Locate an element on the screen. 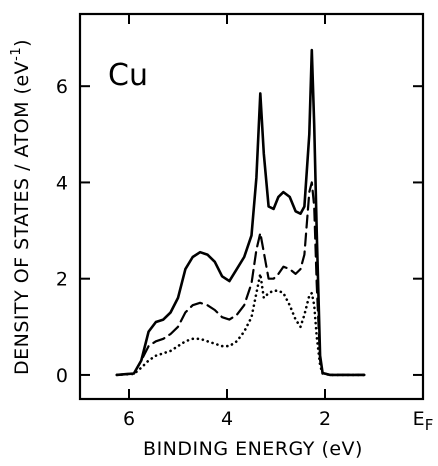 This screenshot has width=438, height=466. x-tick-label: EF is located at coordinates (423, 421).